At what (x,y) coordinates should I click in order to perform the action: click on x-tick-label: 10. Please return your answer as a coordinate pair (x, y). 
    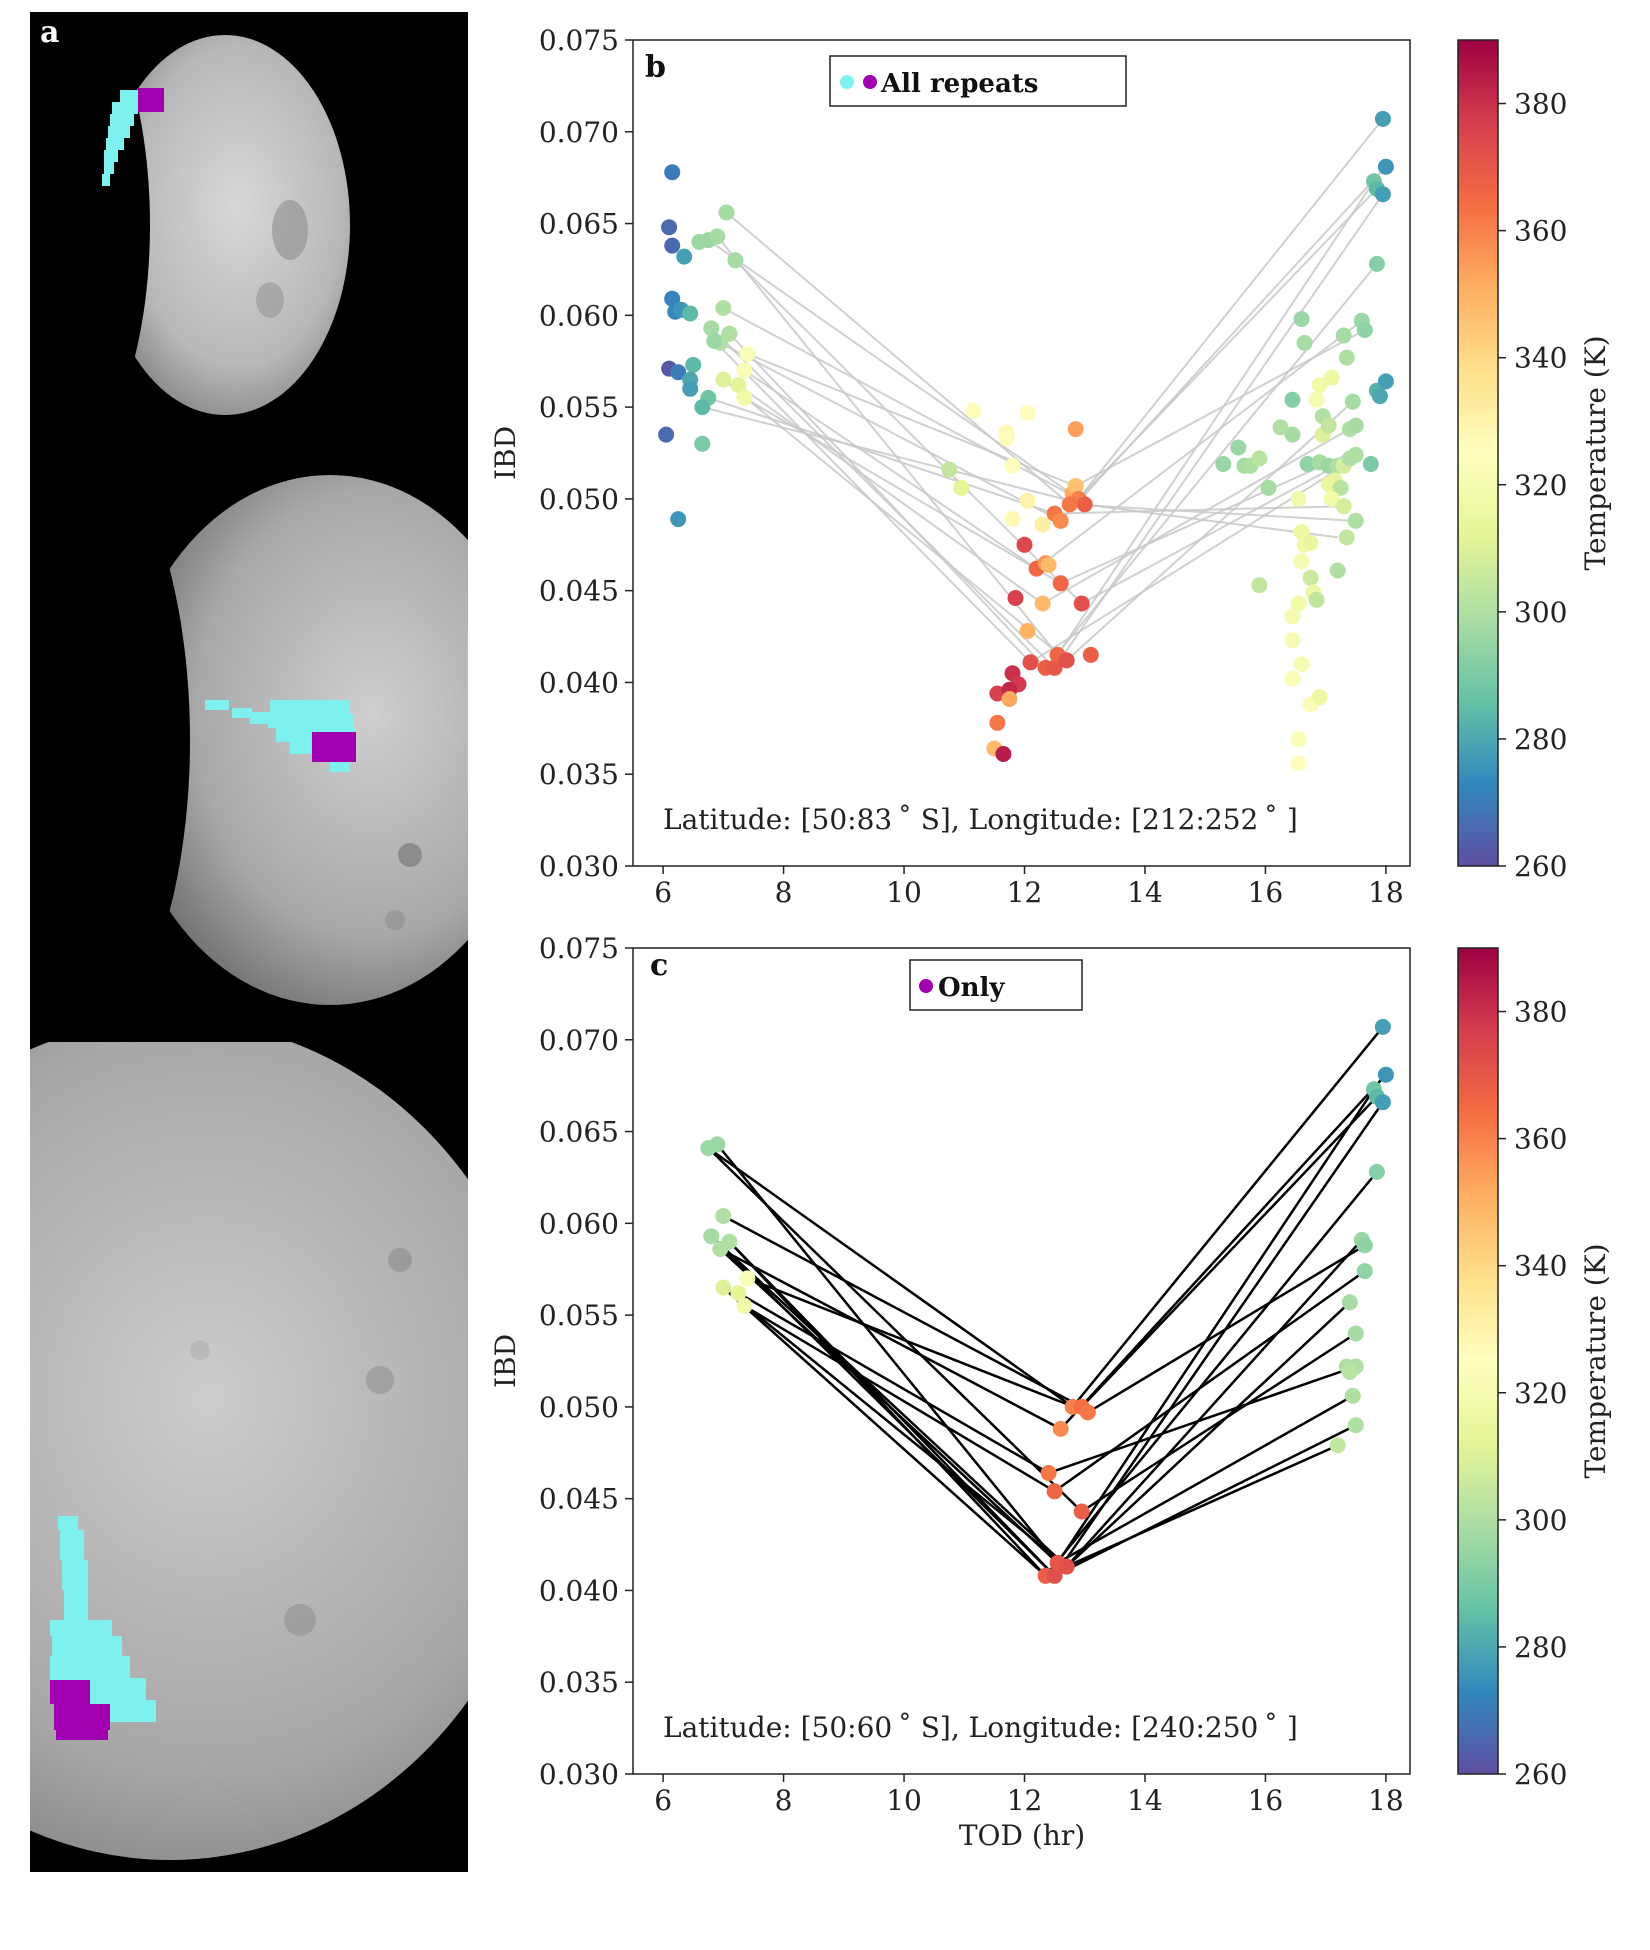
    Looking at the image, I should click on (904, 1800).